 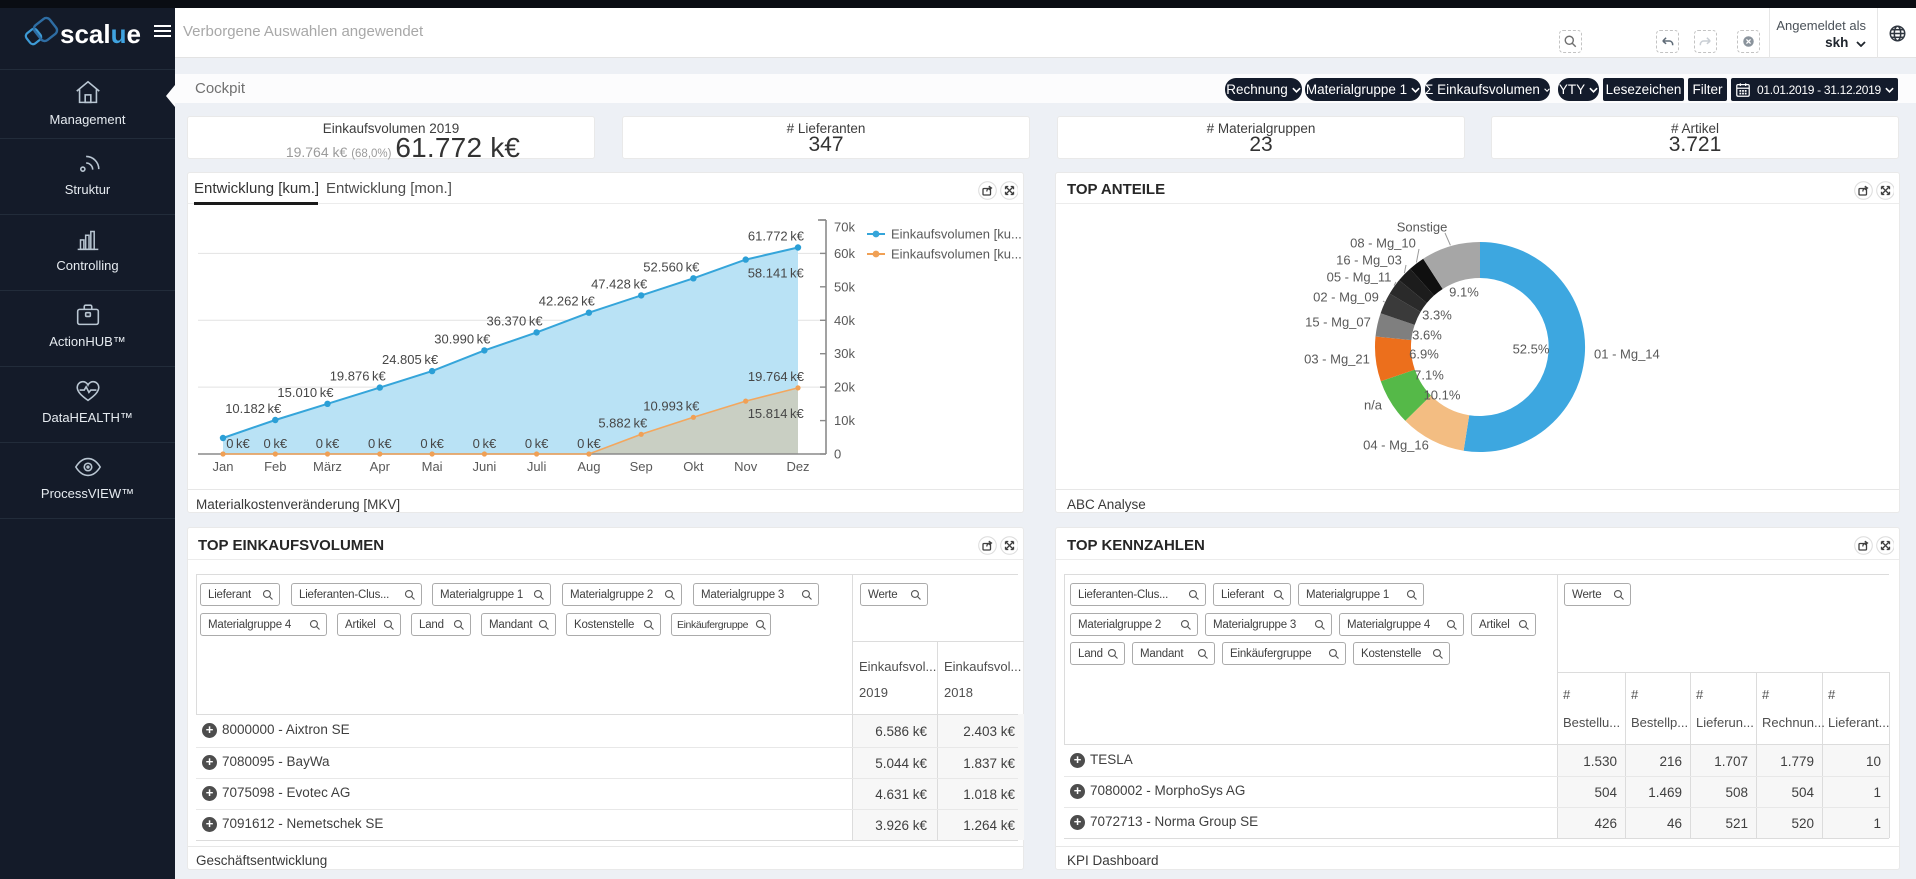 What do you see at coordinates (844, 353) in the screenshot?
I see `svg-text: 30k` at bounding box center [844, 353].